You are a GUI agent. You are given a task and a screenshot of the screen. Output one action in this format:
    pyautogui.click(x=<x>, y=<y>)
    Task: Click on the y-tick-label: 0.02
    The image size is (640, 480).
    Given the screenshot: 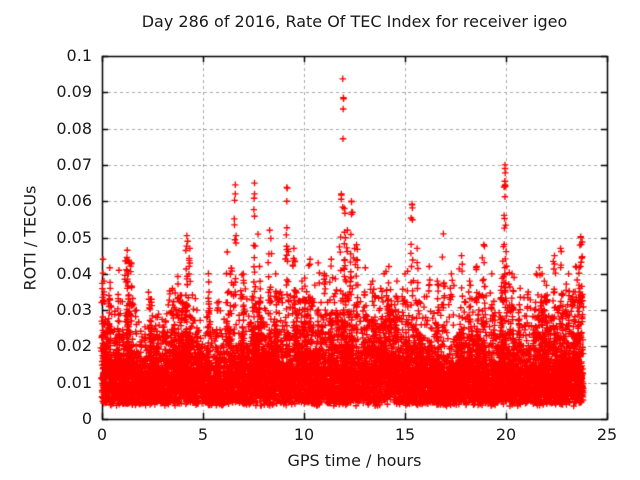 What is the action you would take?
    pyautogui.click(x=74, y=346)
    